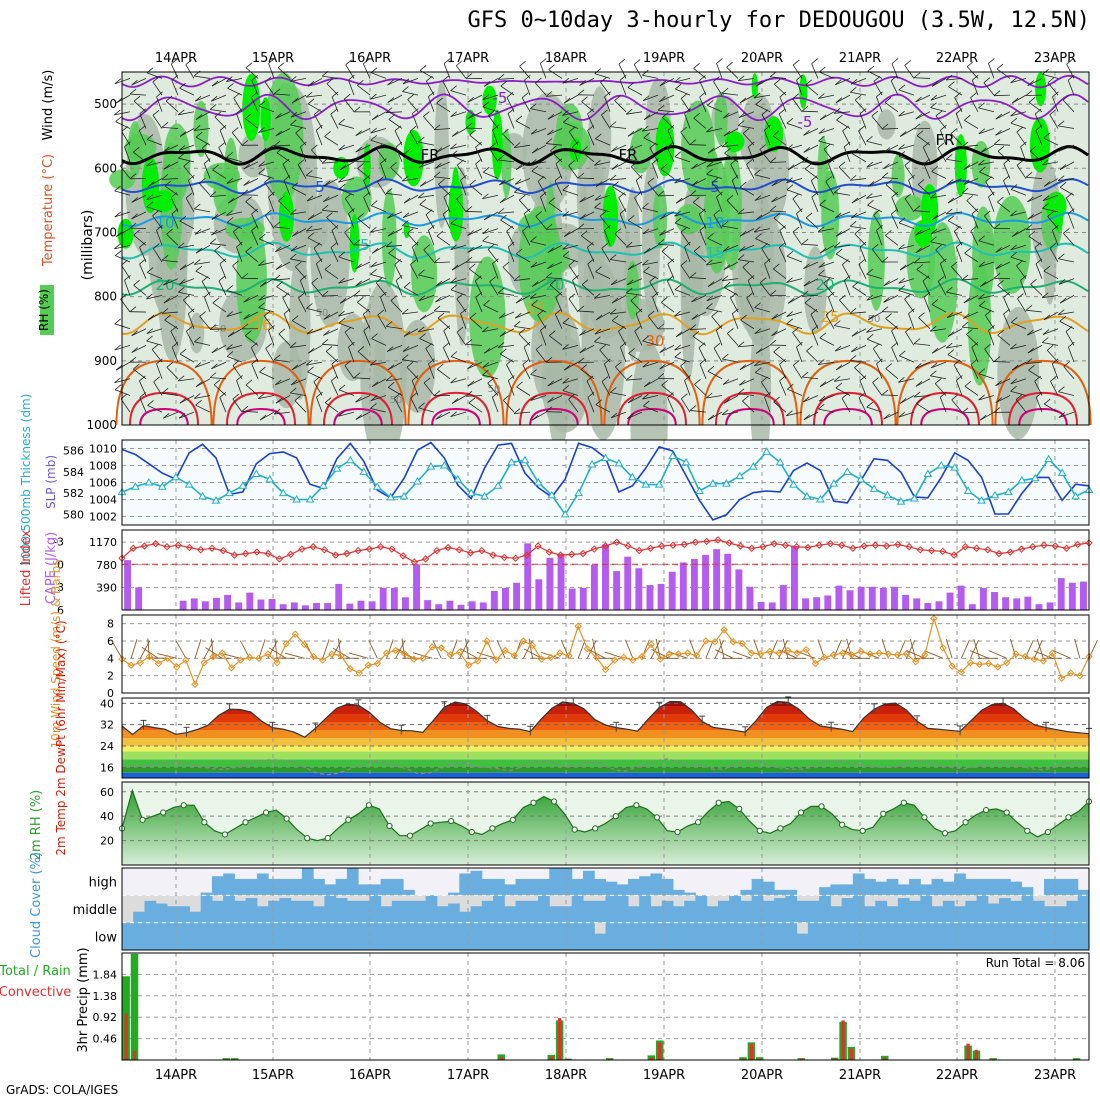  Describe the element at coordinates (500, 98) in the screenshot. I see `temp-contour-label: -5` at that location.